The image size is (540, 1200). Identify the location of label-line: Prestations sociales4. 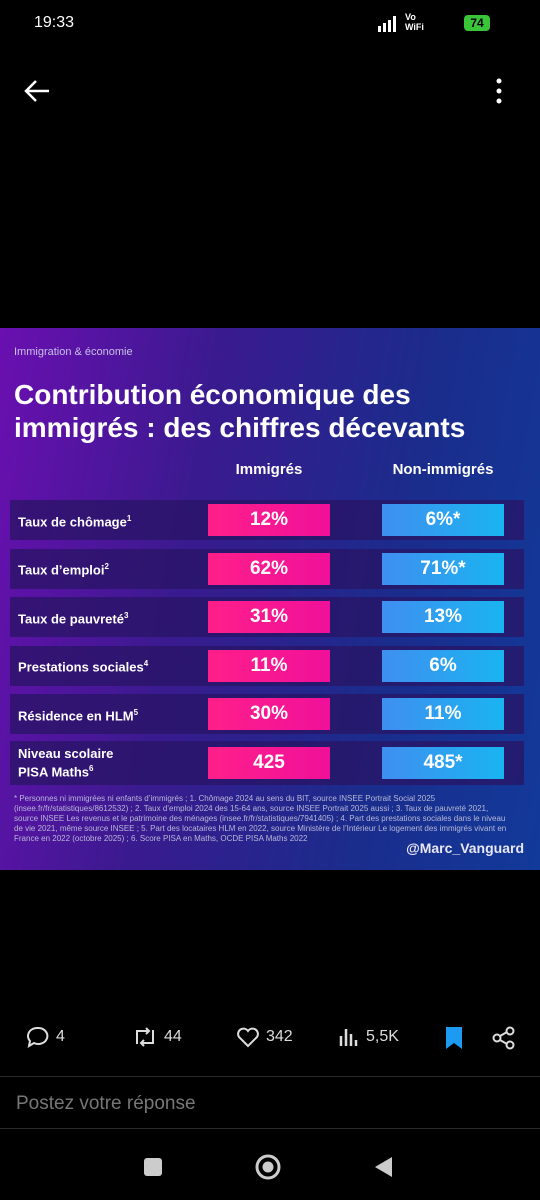
(83, 665).